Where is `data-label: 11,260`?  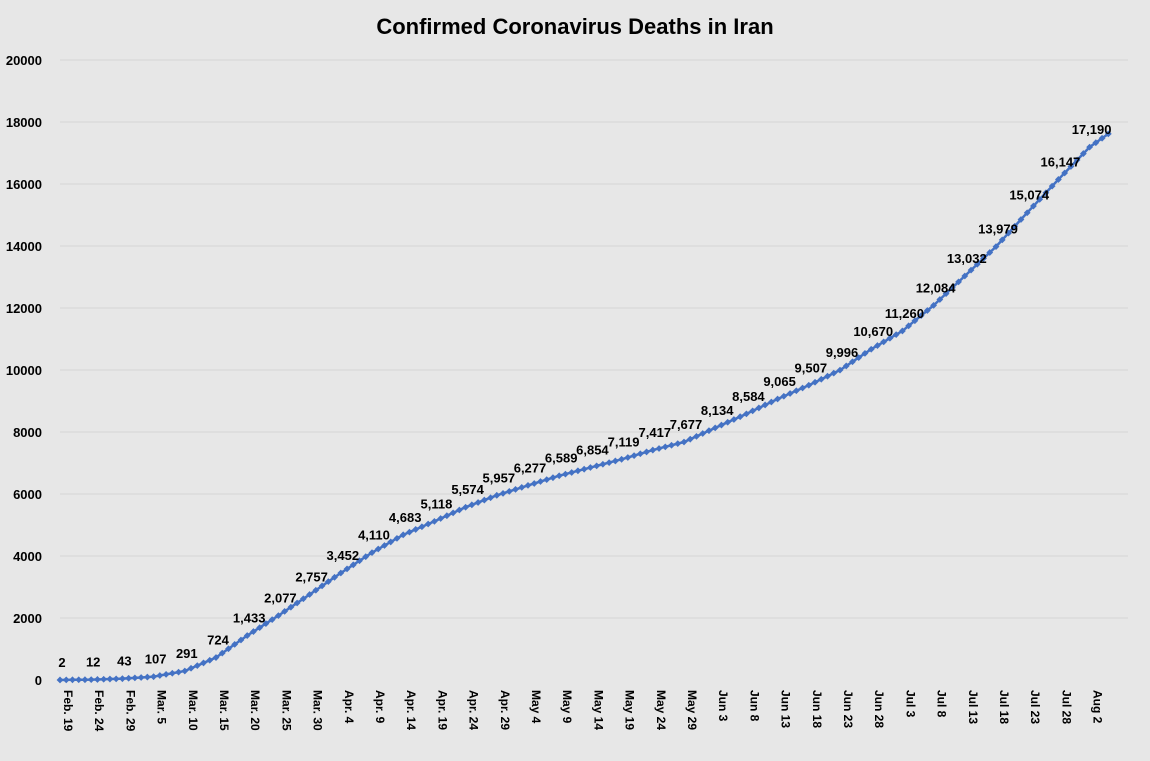 data-label: 11,260 is located at coordinates (904, 313).